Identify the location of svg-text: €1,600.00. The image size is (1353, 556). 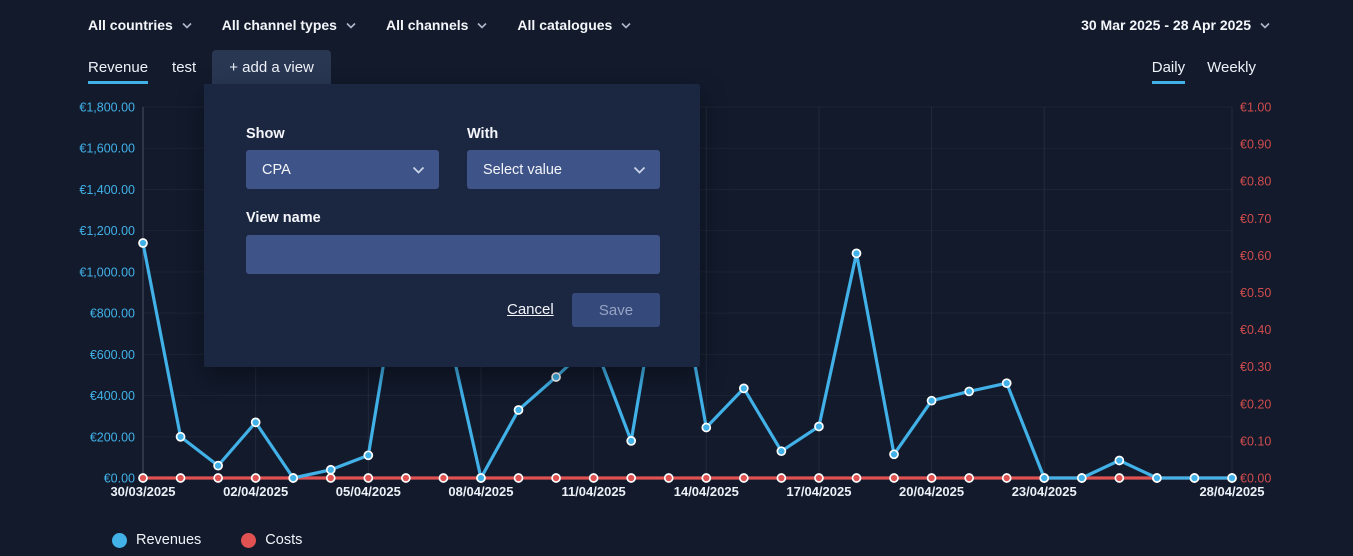
(107, 149).